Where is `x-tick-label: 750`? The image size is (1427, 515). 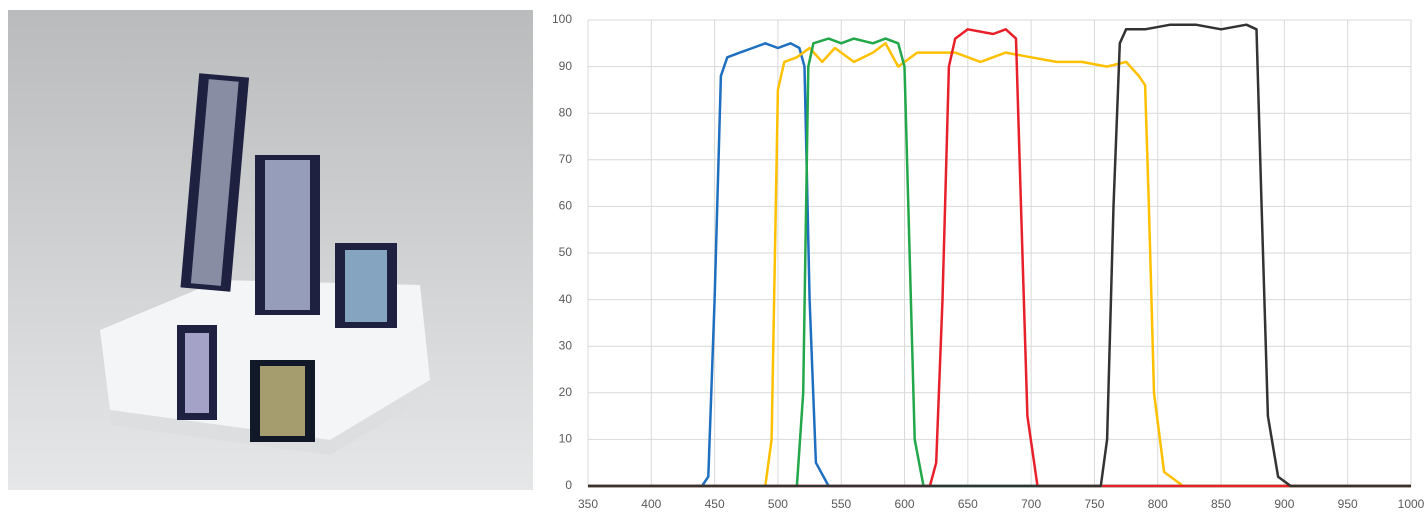
x-tick-label: 750 is located at coordinates (1094, 504).